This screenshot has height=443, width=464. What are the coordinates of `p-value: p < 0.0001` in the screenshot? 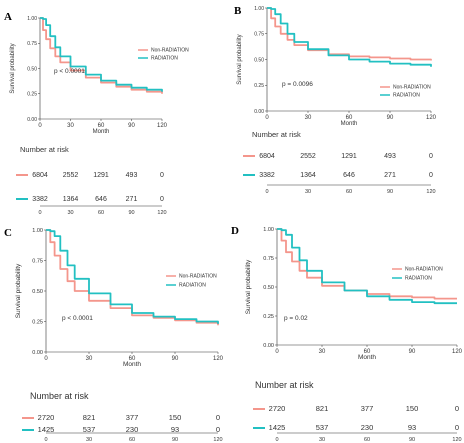 It's located at (69, 71).